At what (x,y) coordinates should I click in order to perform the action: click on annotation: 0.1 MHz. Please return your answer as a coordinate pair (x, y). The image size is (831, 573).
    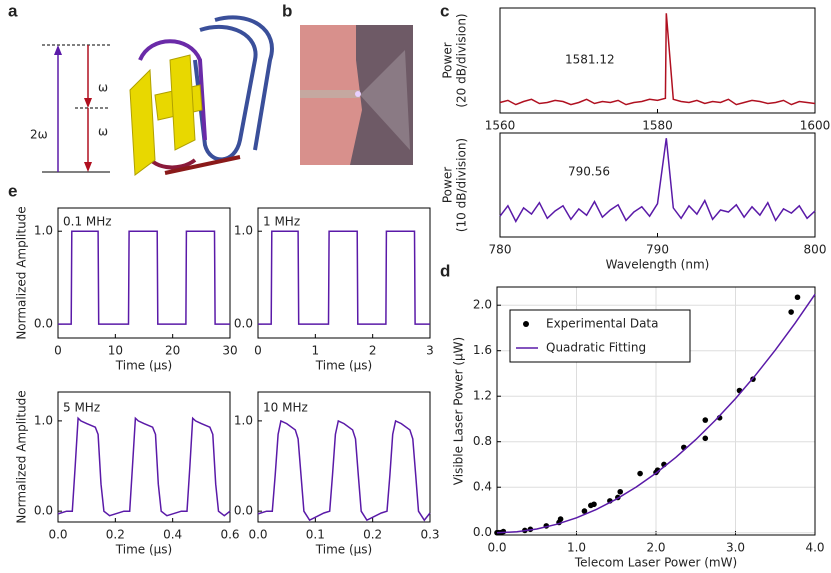
    Looking at the image, I should click on (87, 222).